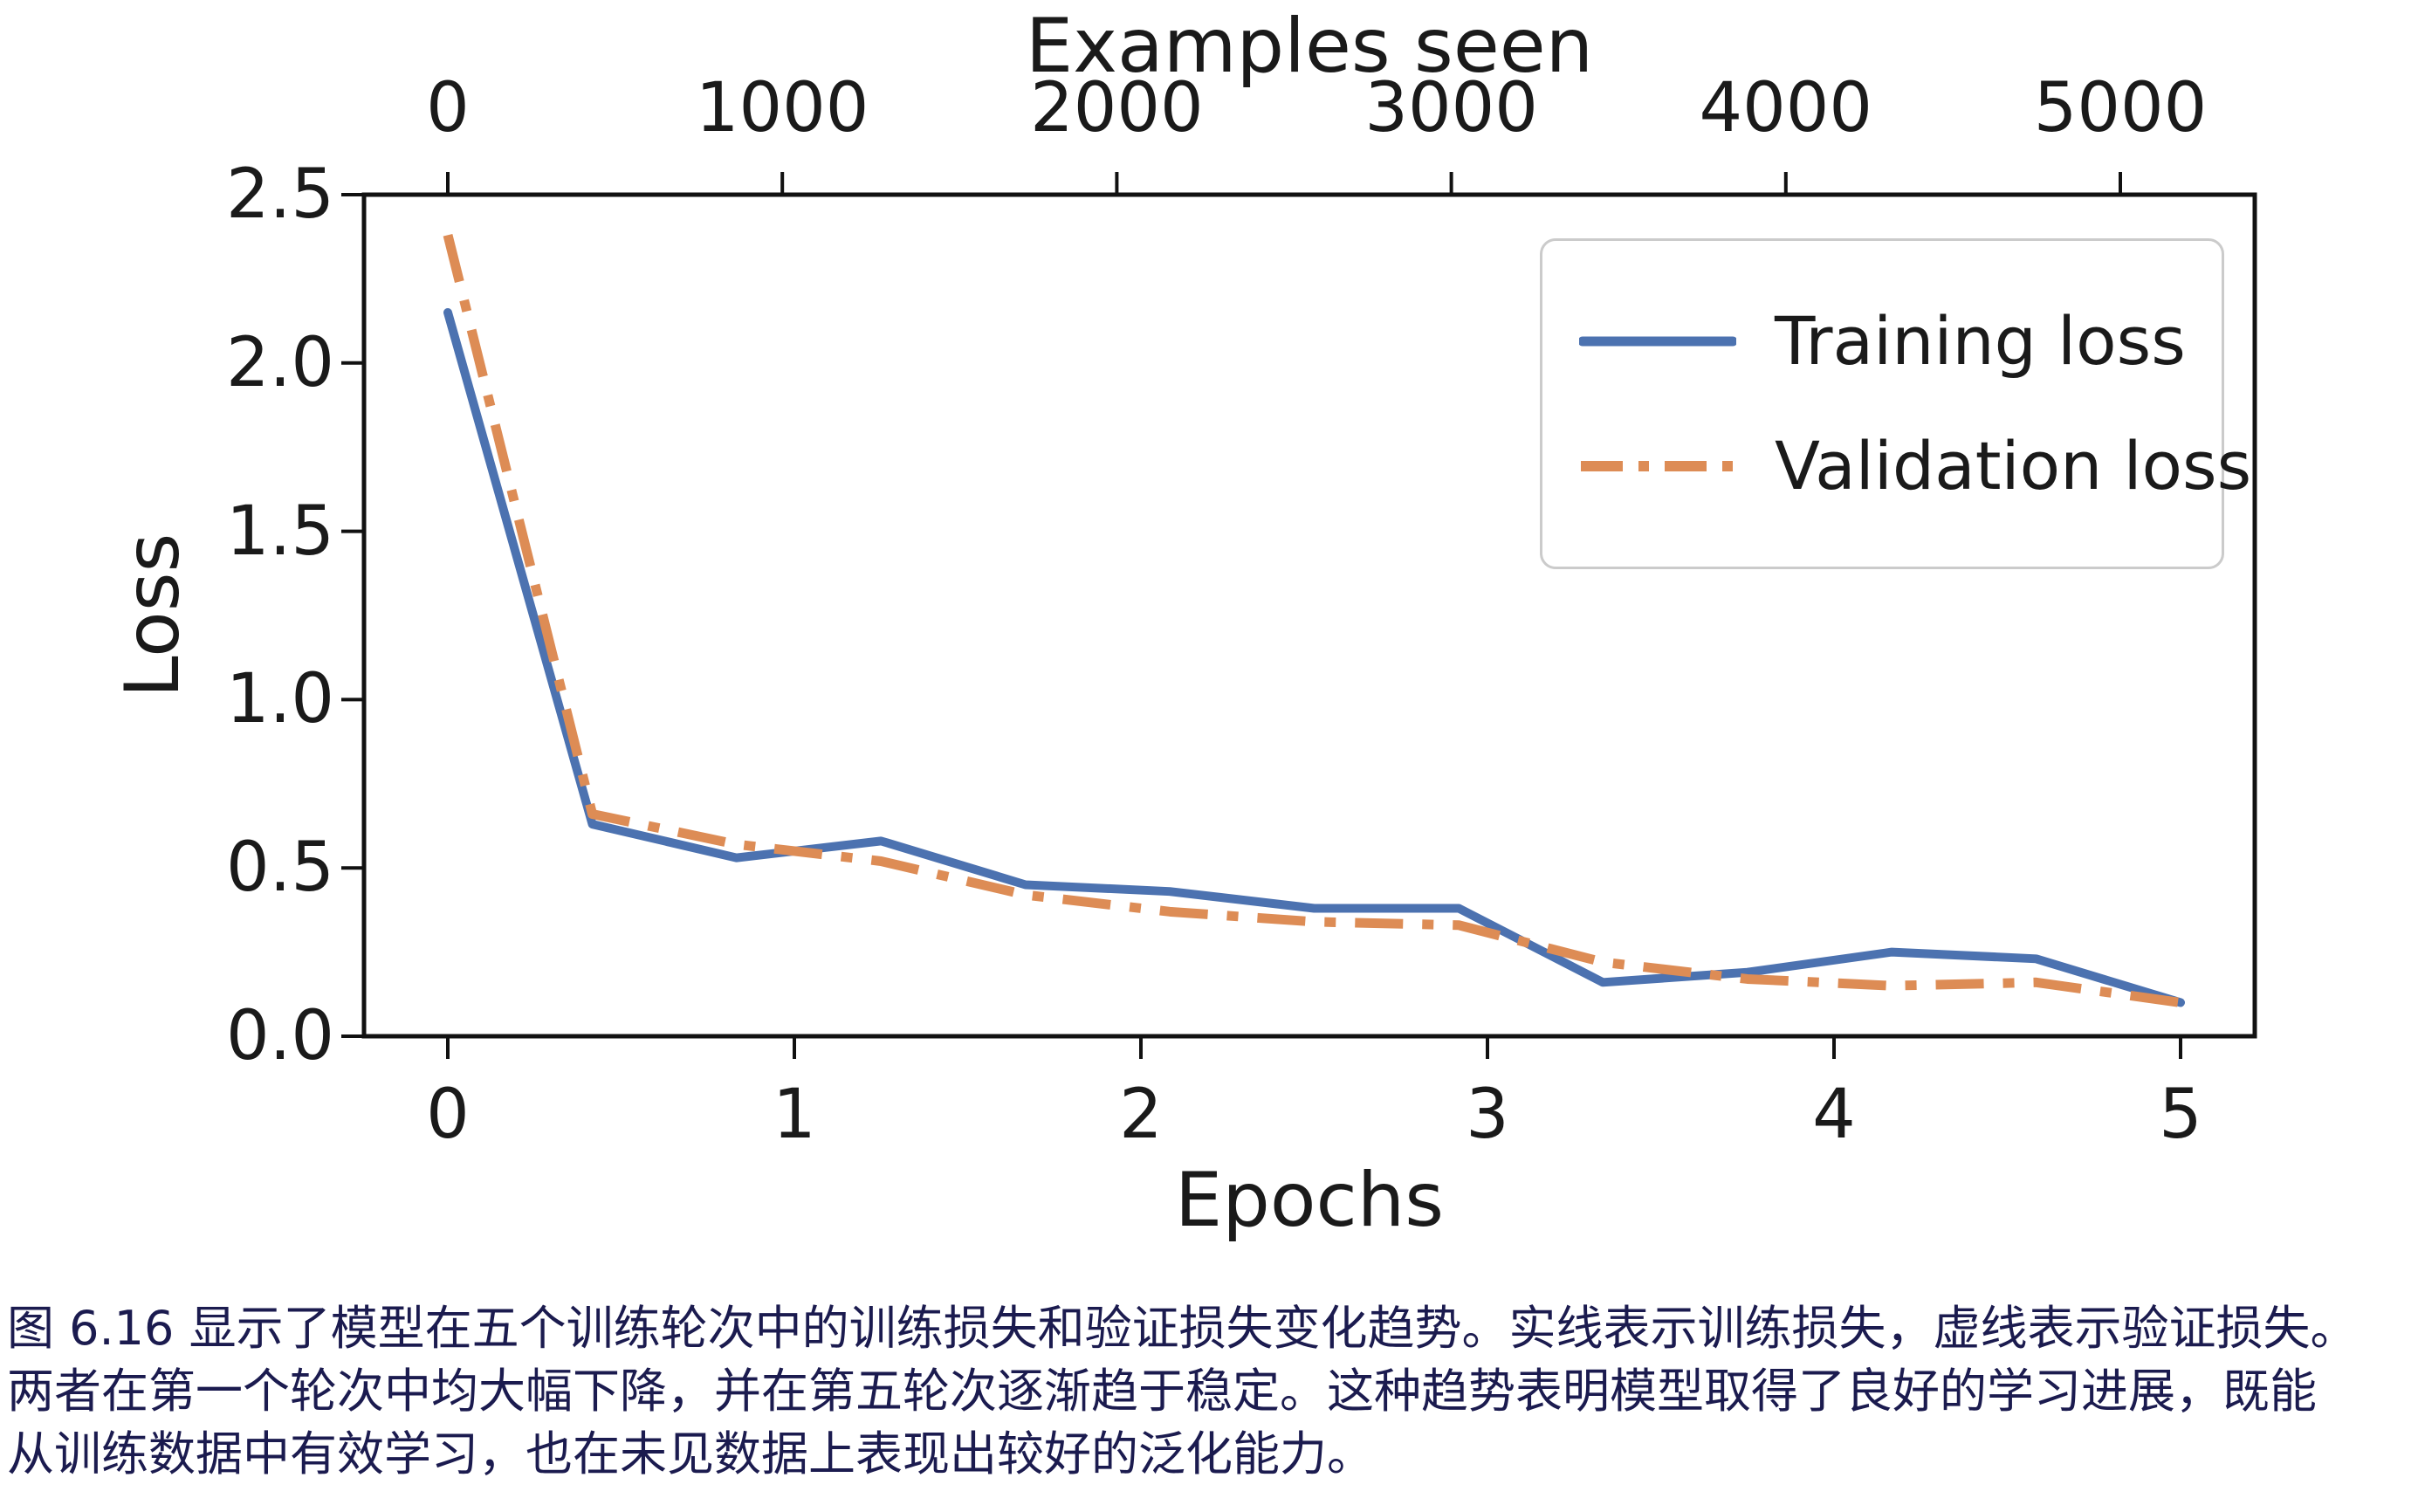  Describe the element at coordinates (1981, 341) in the screenshot. I see `legend-label-training: Training loss` at that location.